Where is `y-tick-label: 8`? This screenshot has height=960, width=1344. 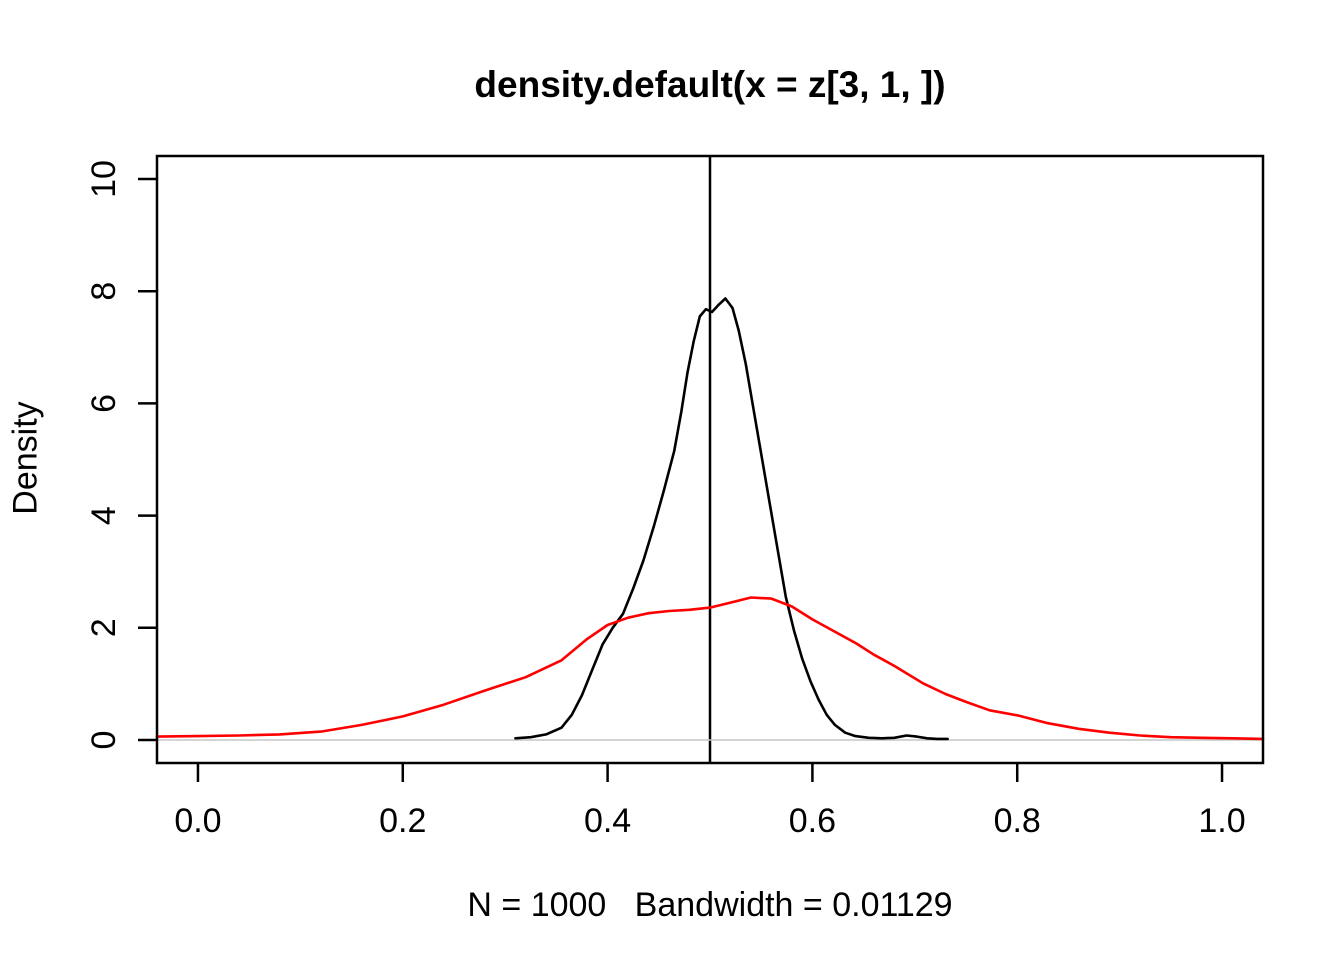
y-tick-label: 8 is located at coordinates (104, 291).